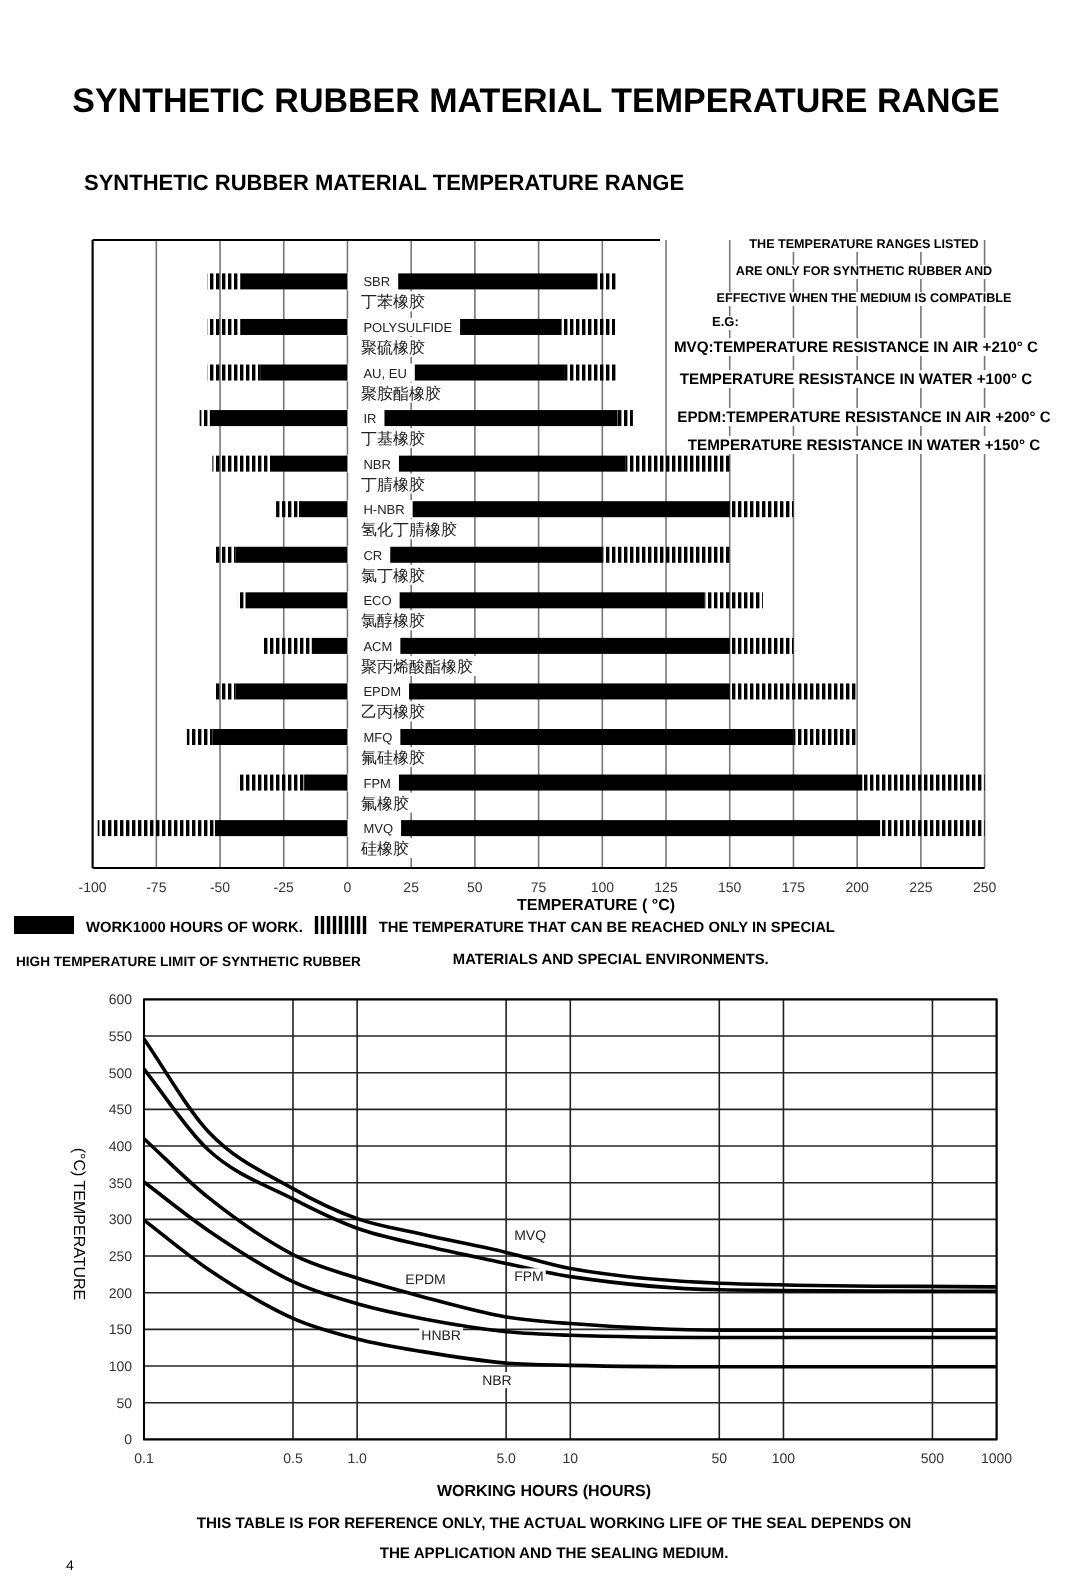 The width and height of the screenshot is (1074, 1586). Describe the element at coordinates (384, 184) in the screenshot. I see `chart-subtitle: SYNTHETIC RUBBER MATERIAL TEMPERATURE RANGE` at that location.